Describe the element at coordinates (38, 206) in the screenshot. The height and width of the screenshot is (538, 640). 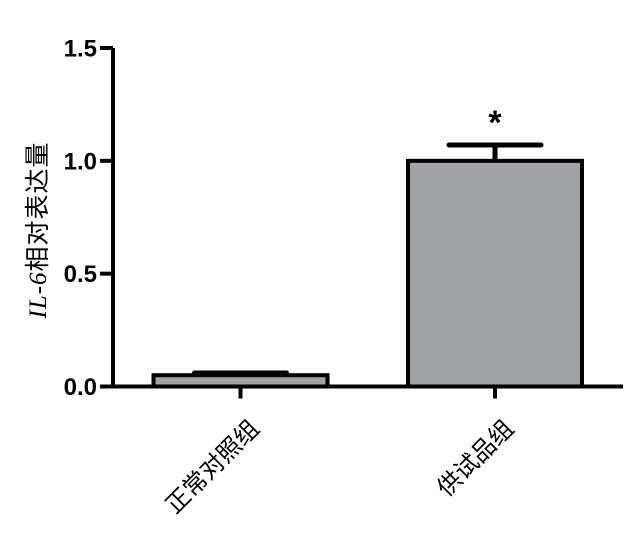
I see `y-axis-title-rest: 相对表达量` at that location.